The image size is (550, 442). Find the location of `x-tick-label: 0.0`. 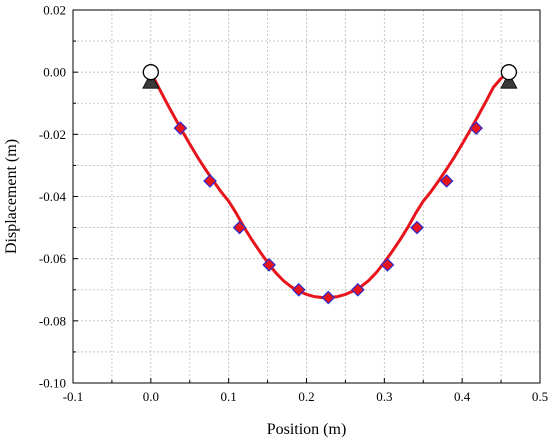

x-tick-label: 0.0 is located at coordinates (151, 396).